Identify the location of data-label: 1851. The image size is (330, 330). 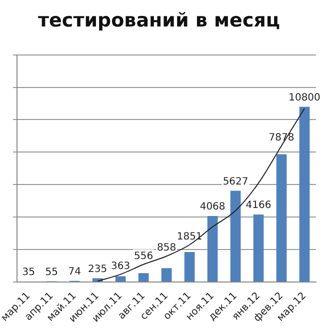
(189, 236).